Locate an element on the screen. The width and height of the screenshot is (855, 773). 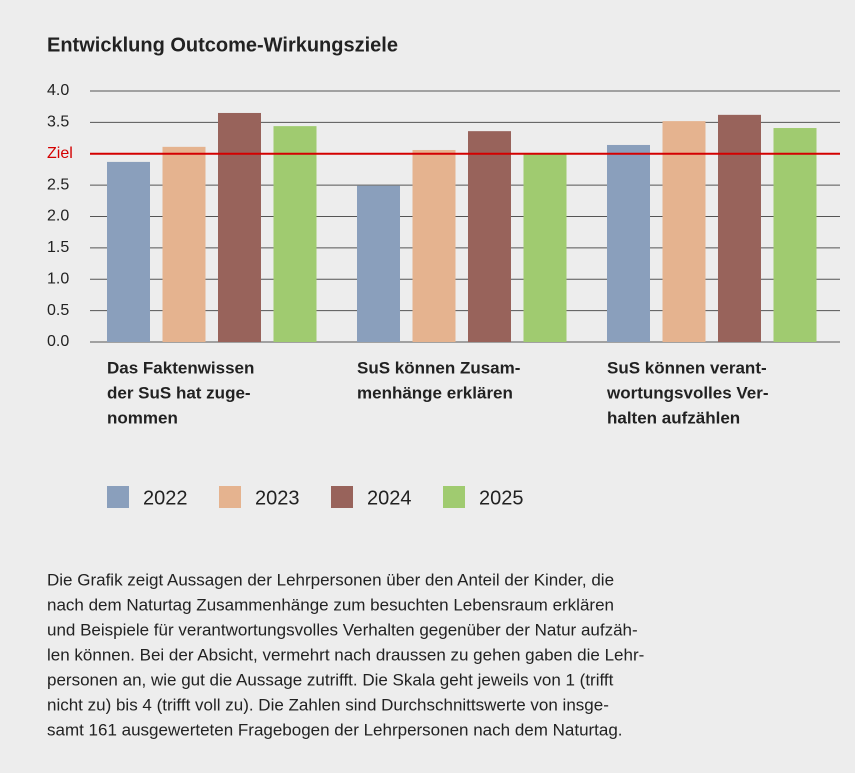
x-tick-label: der SuS hat zuge- is located at coordinates (179, 392).